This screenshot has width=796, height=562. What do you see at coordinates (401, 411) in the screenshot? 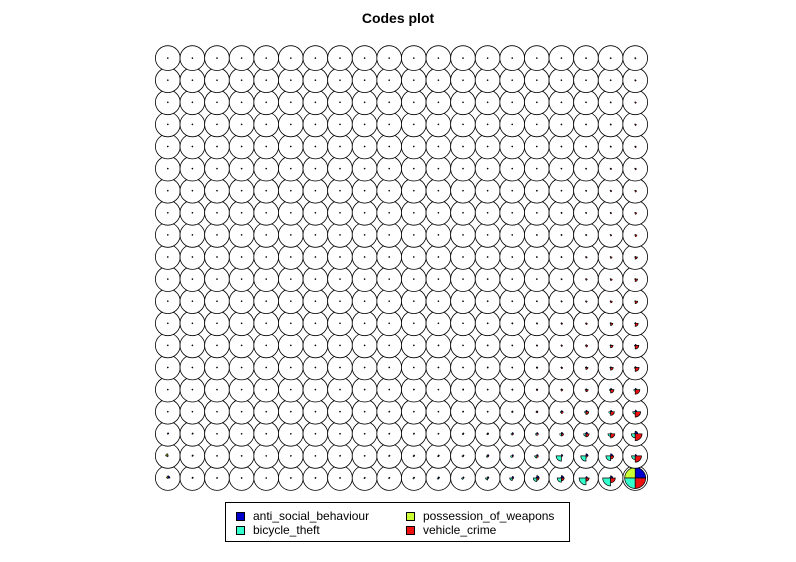
I see `codes-row` at bounding box center [401, 411].